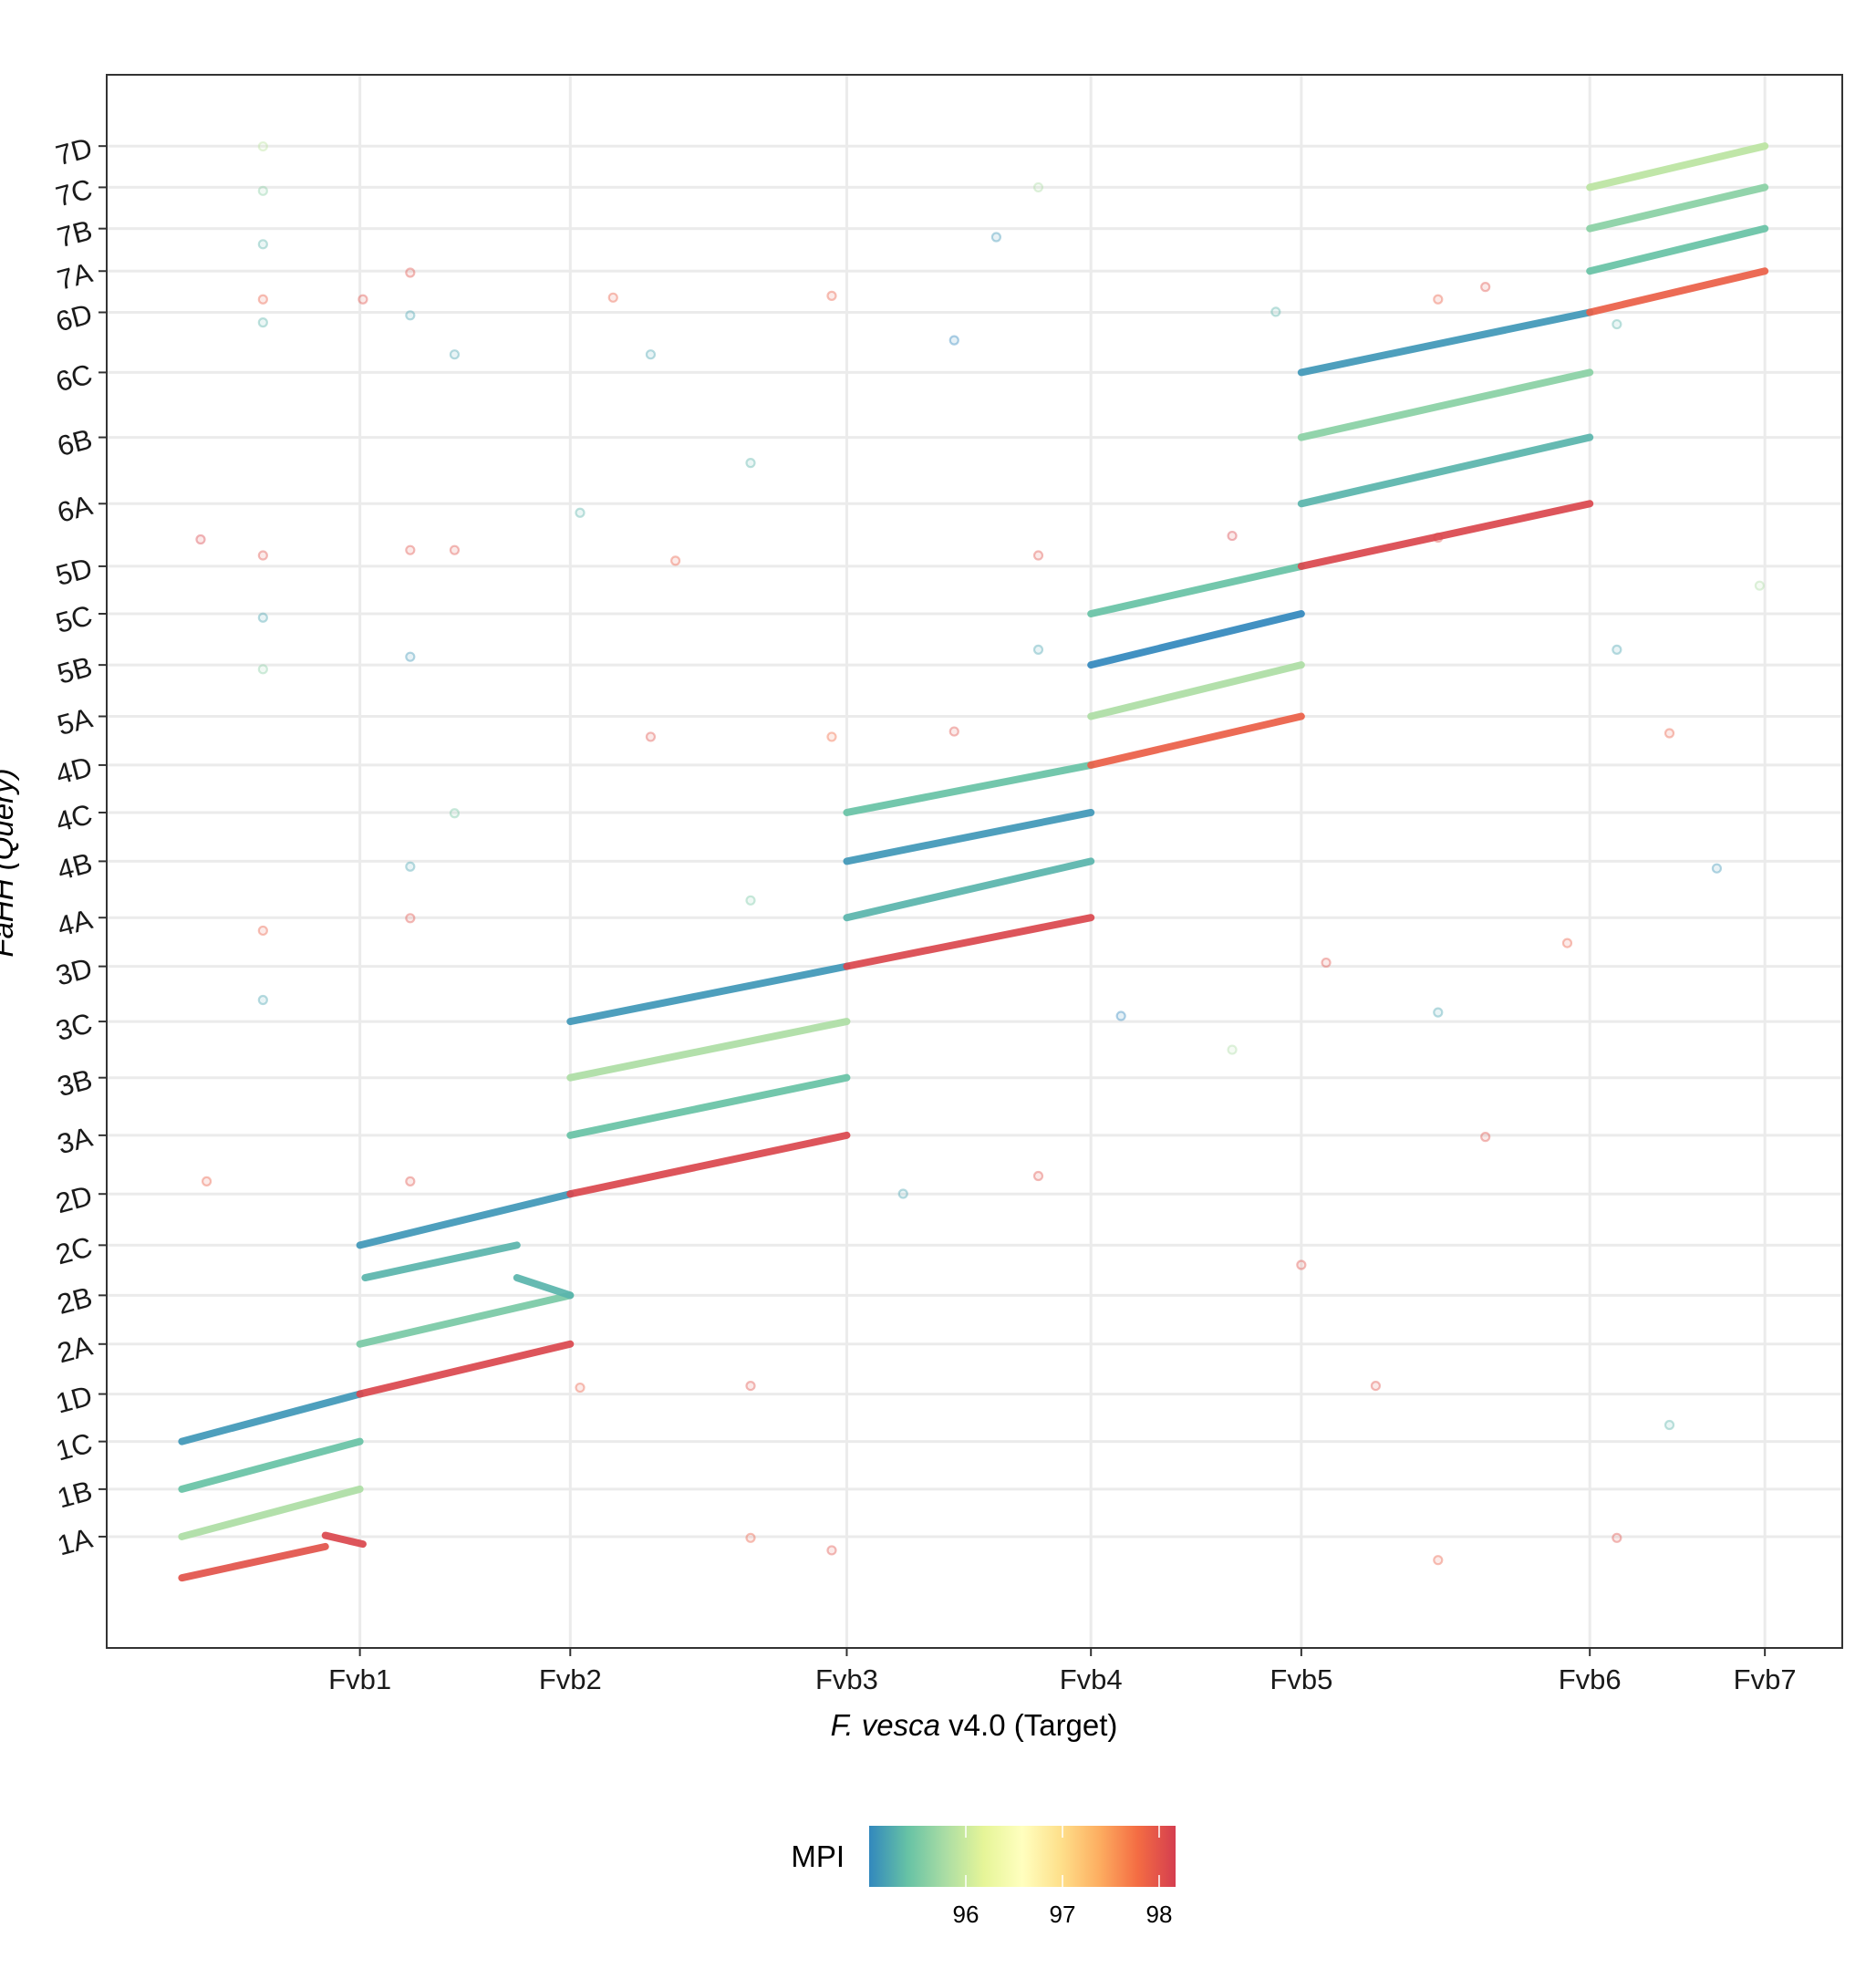 The height and width of the screenshot is (1979, 1876). Describe the element at coordinates (73, 377) in the screenshot. I see `y-tick-label: 6C` at that location.